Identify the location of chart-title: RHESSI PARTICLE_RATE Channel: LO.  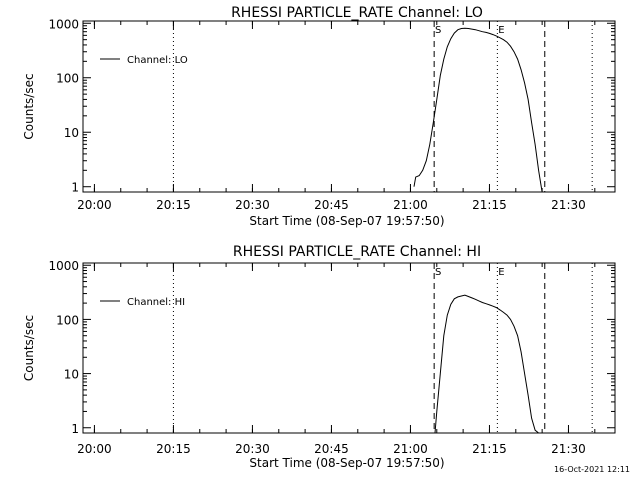
(357, 13).